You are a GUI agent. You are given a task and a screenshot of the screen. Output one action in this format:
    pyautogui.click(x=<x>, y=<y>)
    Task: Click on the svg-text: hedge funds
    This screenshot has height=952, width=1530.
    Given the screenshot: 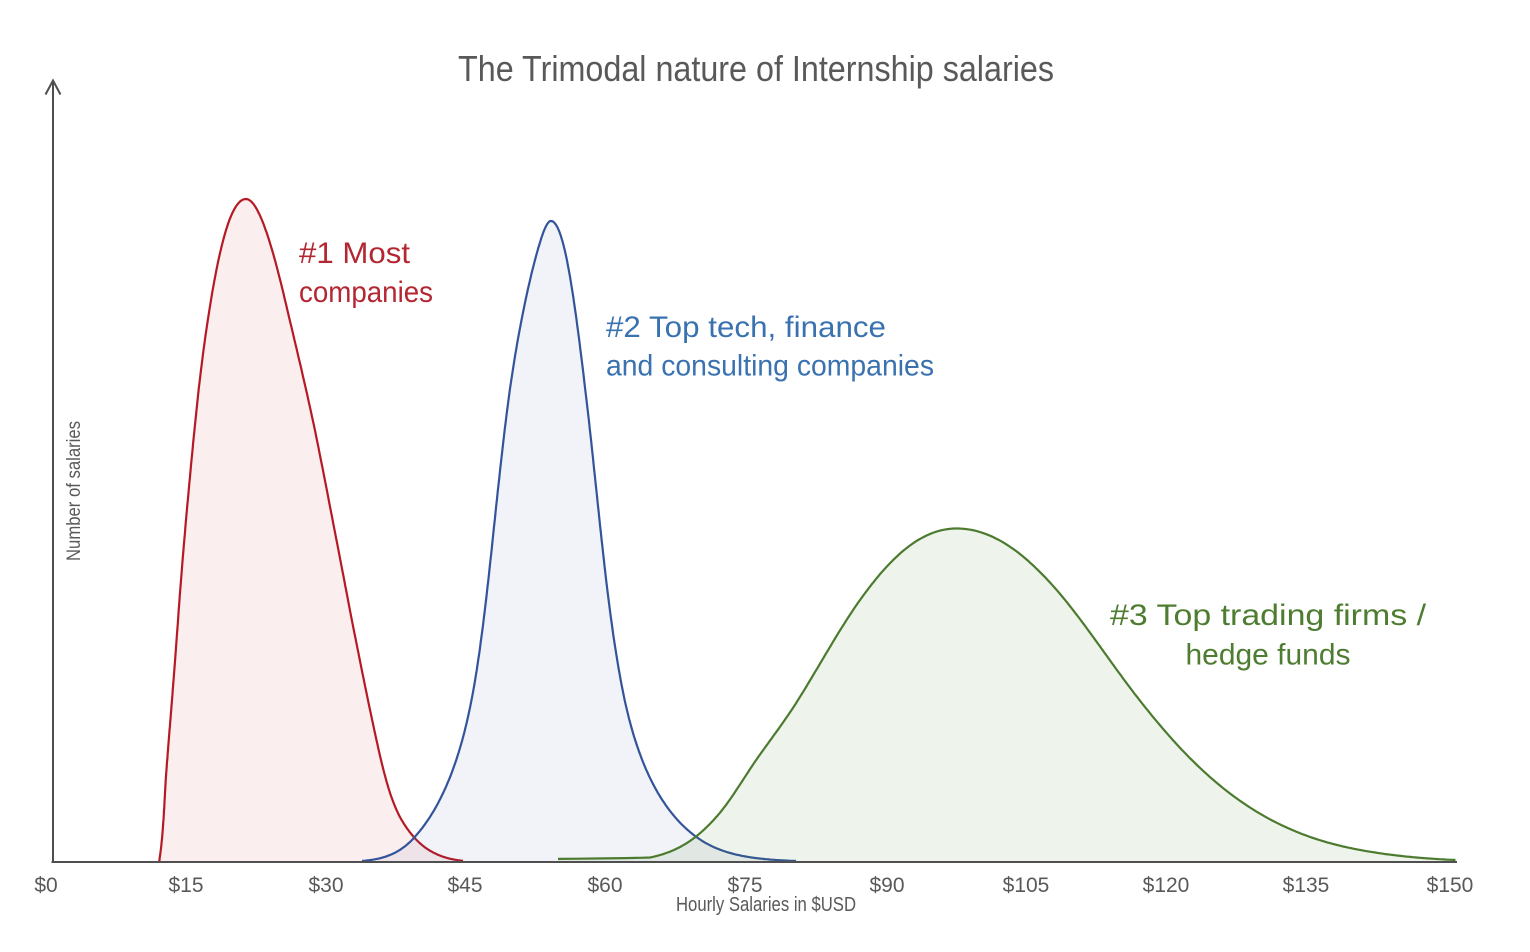 What is the action you would take?
    pyautogui.click(x=1268, y=655)
    